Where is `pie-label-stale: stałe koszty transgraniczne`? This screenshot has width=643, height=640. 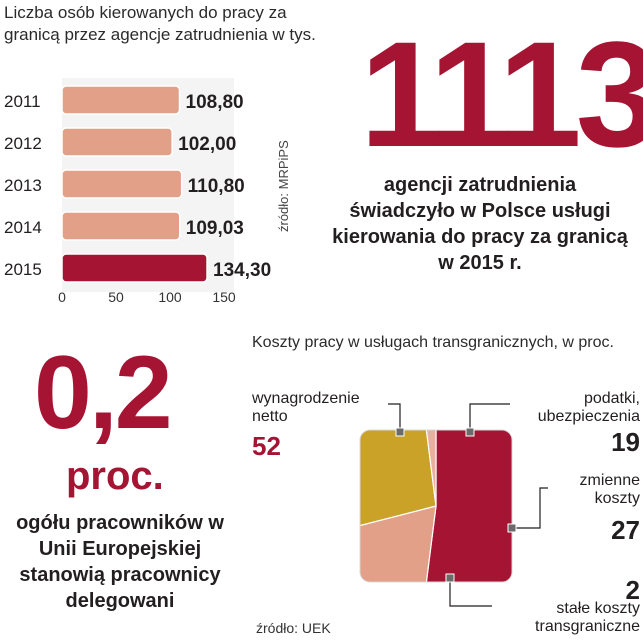
pie-label-stale: stałe koszty transgraniczne is located at coordinates (587, 617).